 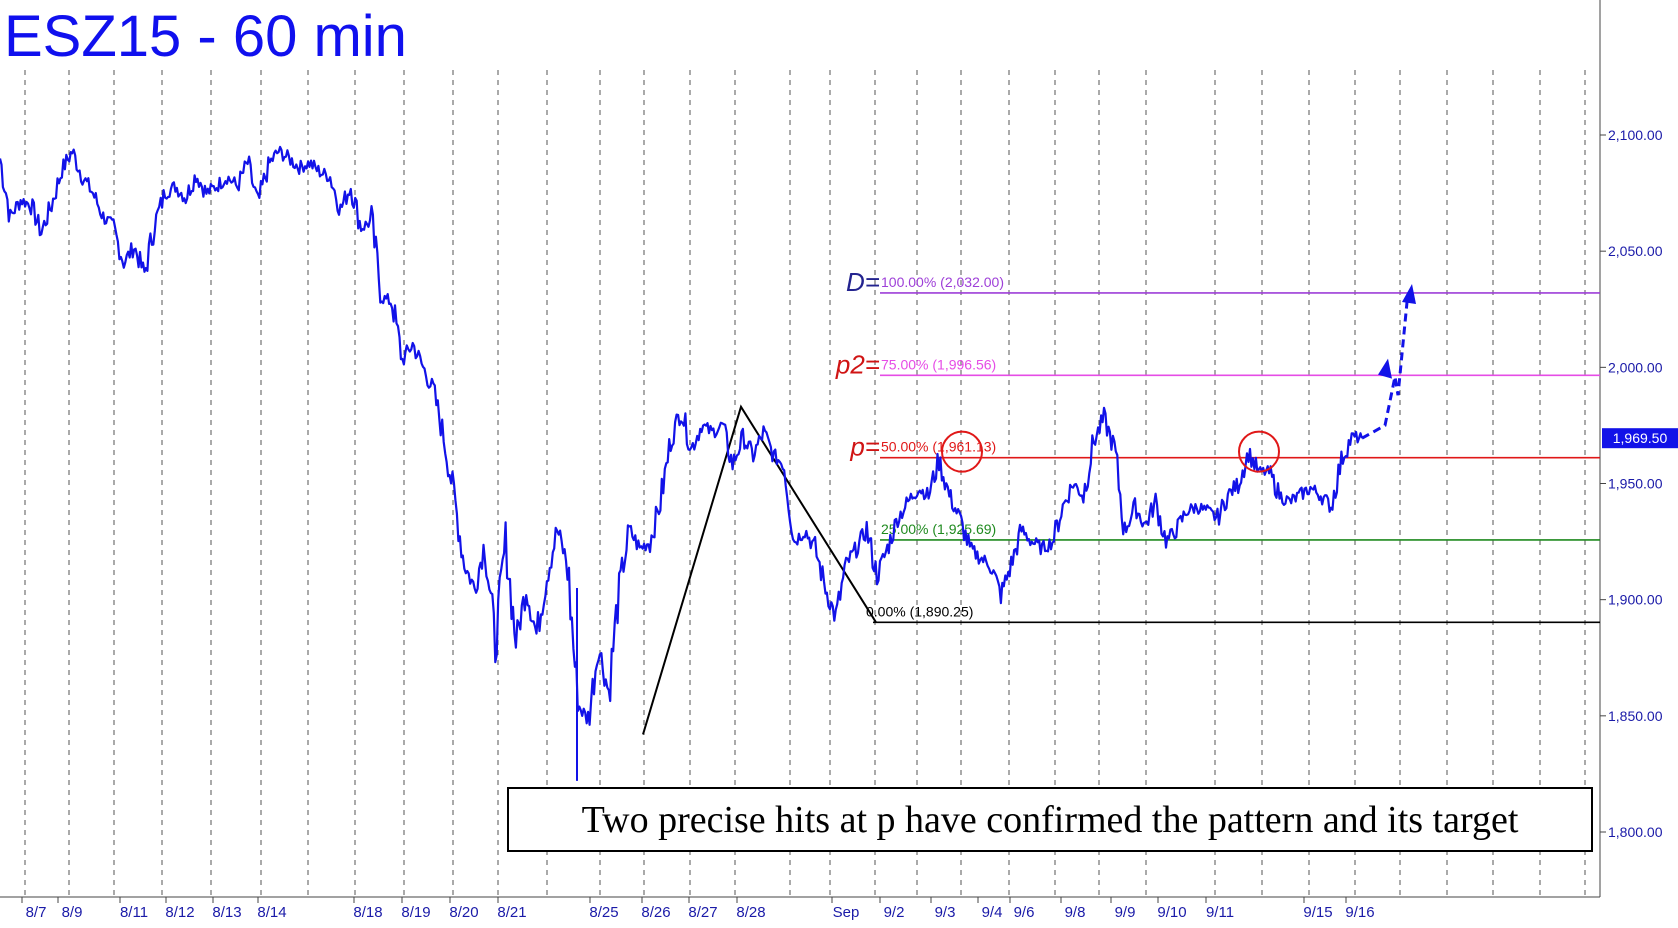 I want to click on x-tick-label: 9/9, so click(x=1125, y=912).